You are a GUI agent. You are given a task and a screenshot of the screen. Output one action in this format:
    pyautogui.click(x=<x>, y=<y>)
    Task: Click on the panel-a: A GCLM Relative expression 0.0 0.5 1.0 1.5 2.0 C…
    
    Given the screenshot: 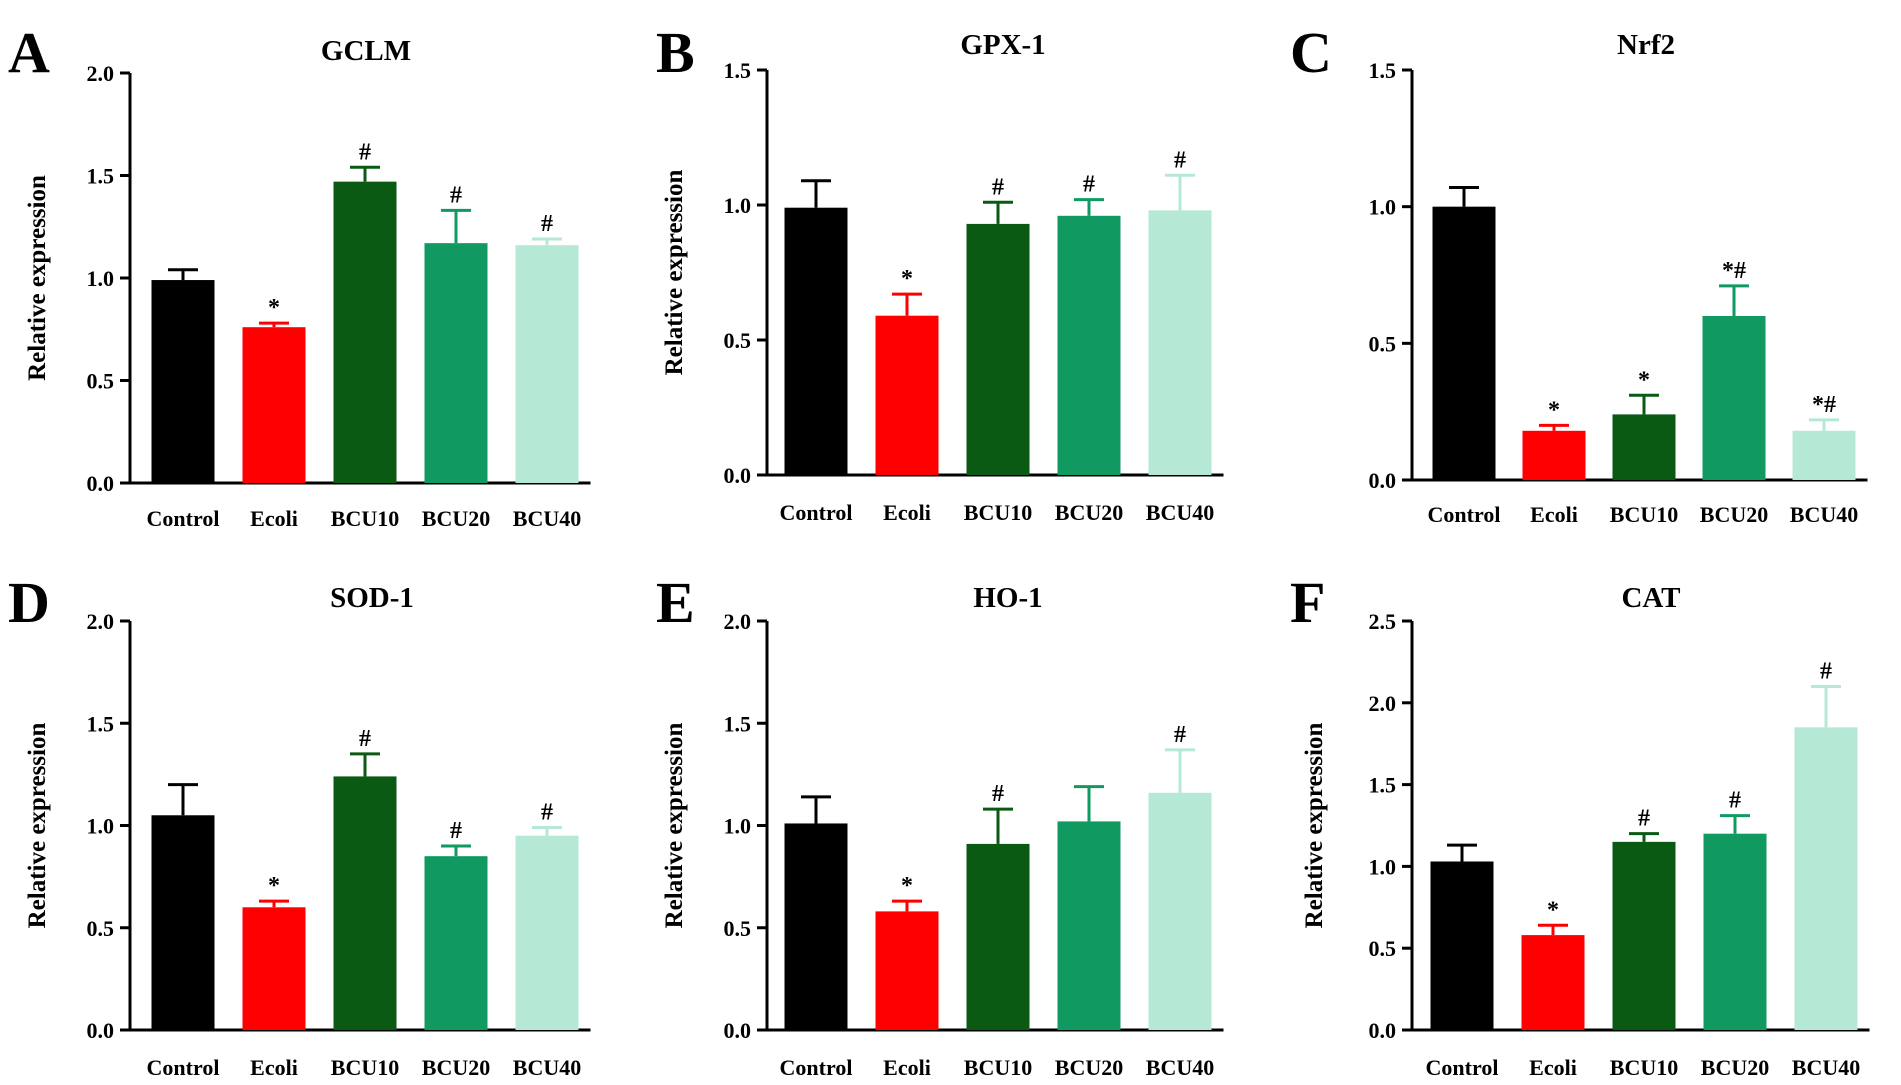 What is the action you would take?
    pyautogui.click(x=299, y=275)
    